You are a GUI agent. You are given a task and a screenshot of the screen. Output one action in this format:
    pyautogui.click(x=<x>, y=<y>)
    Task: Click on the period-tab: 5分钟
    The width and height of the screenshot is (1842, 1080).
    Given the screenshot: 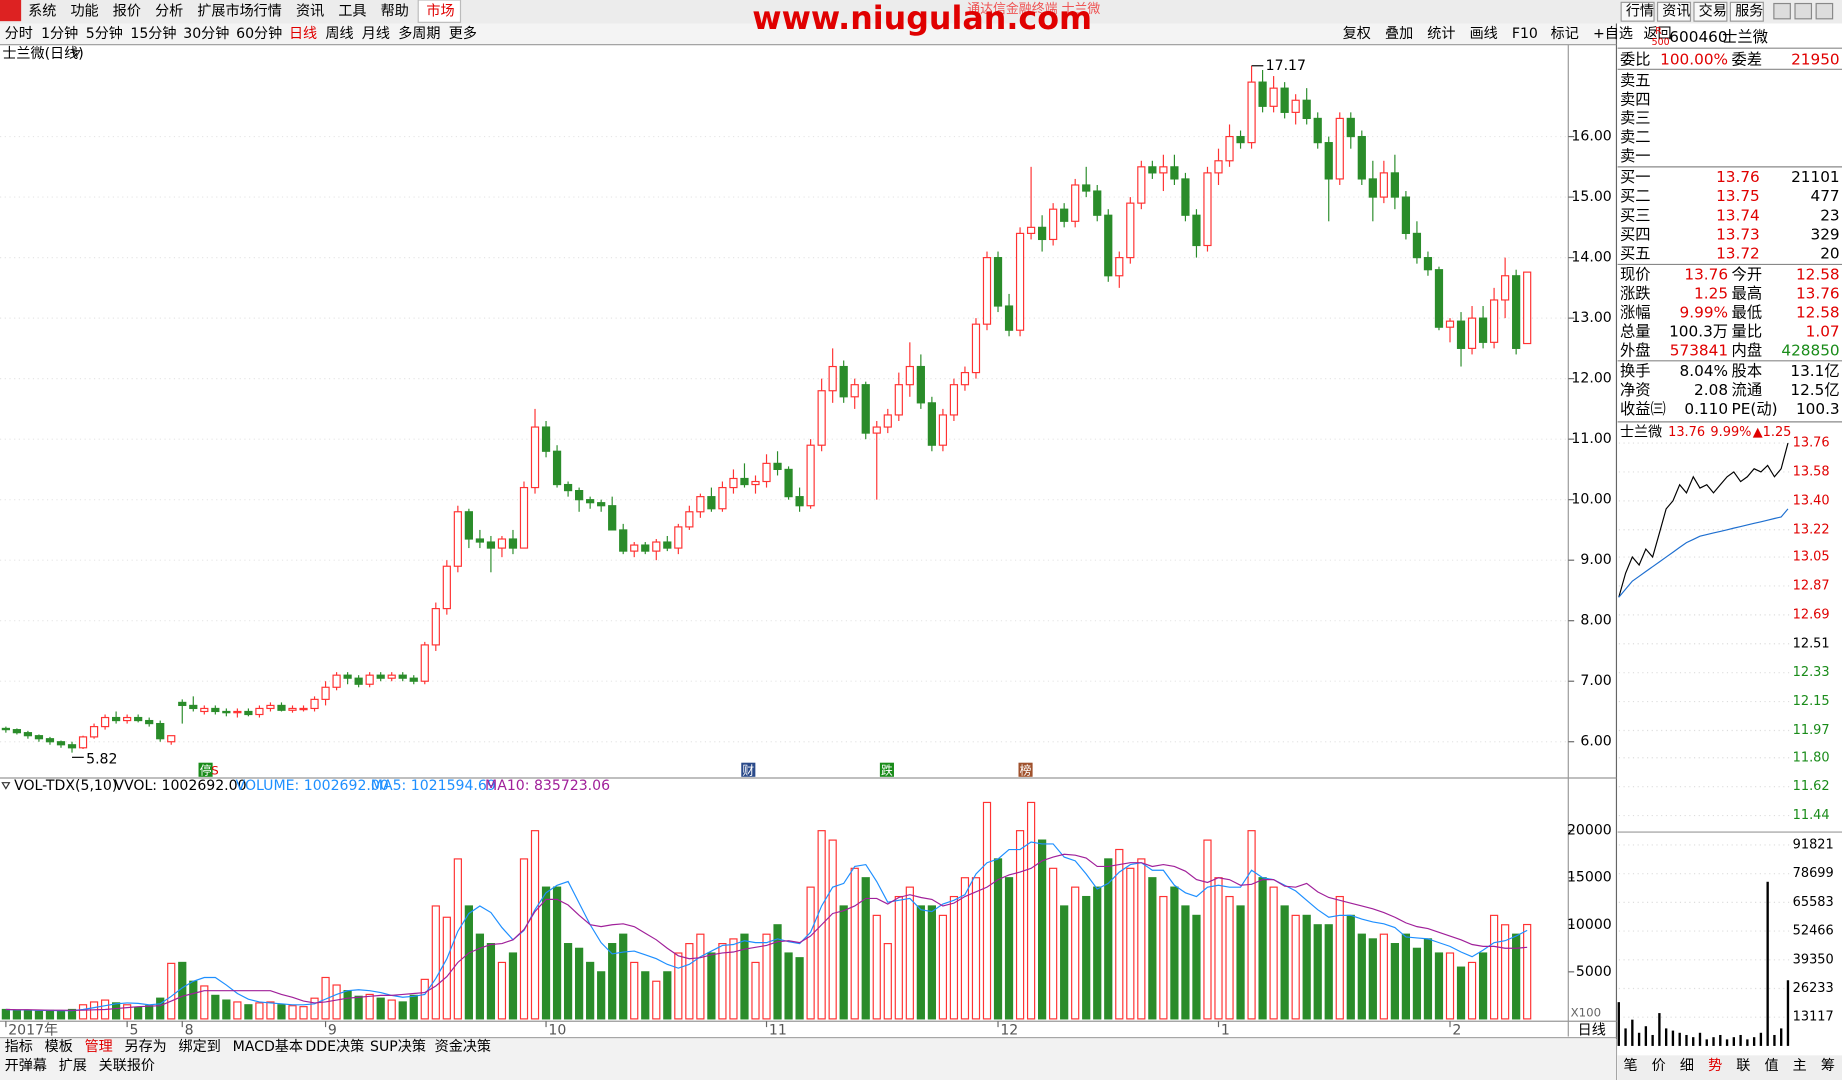 What is the action you would take?
    pyautogui.click(x=104, y=33)
    